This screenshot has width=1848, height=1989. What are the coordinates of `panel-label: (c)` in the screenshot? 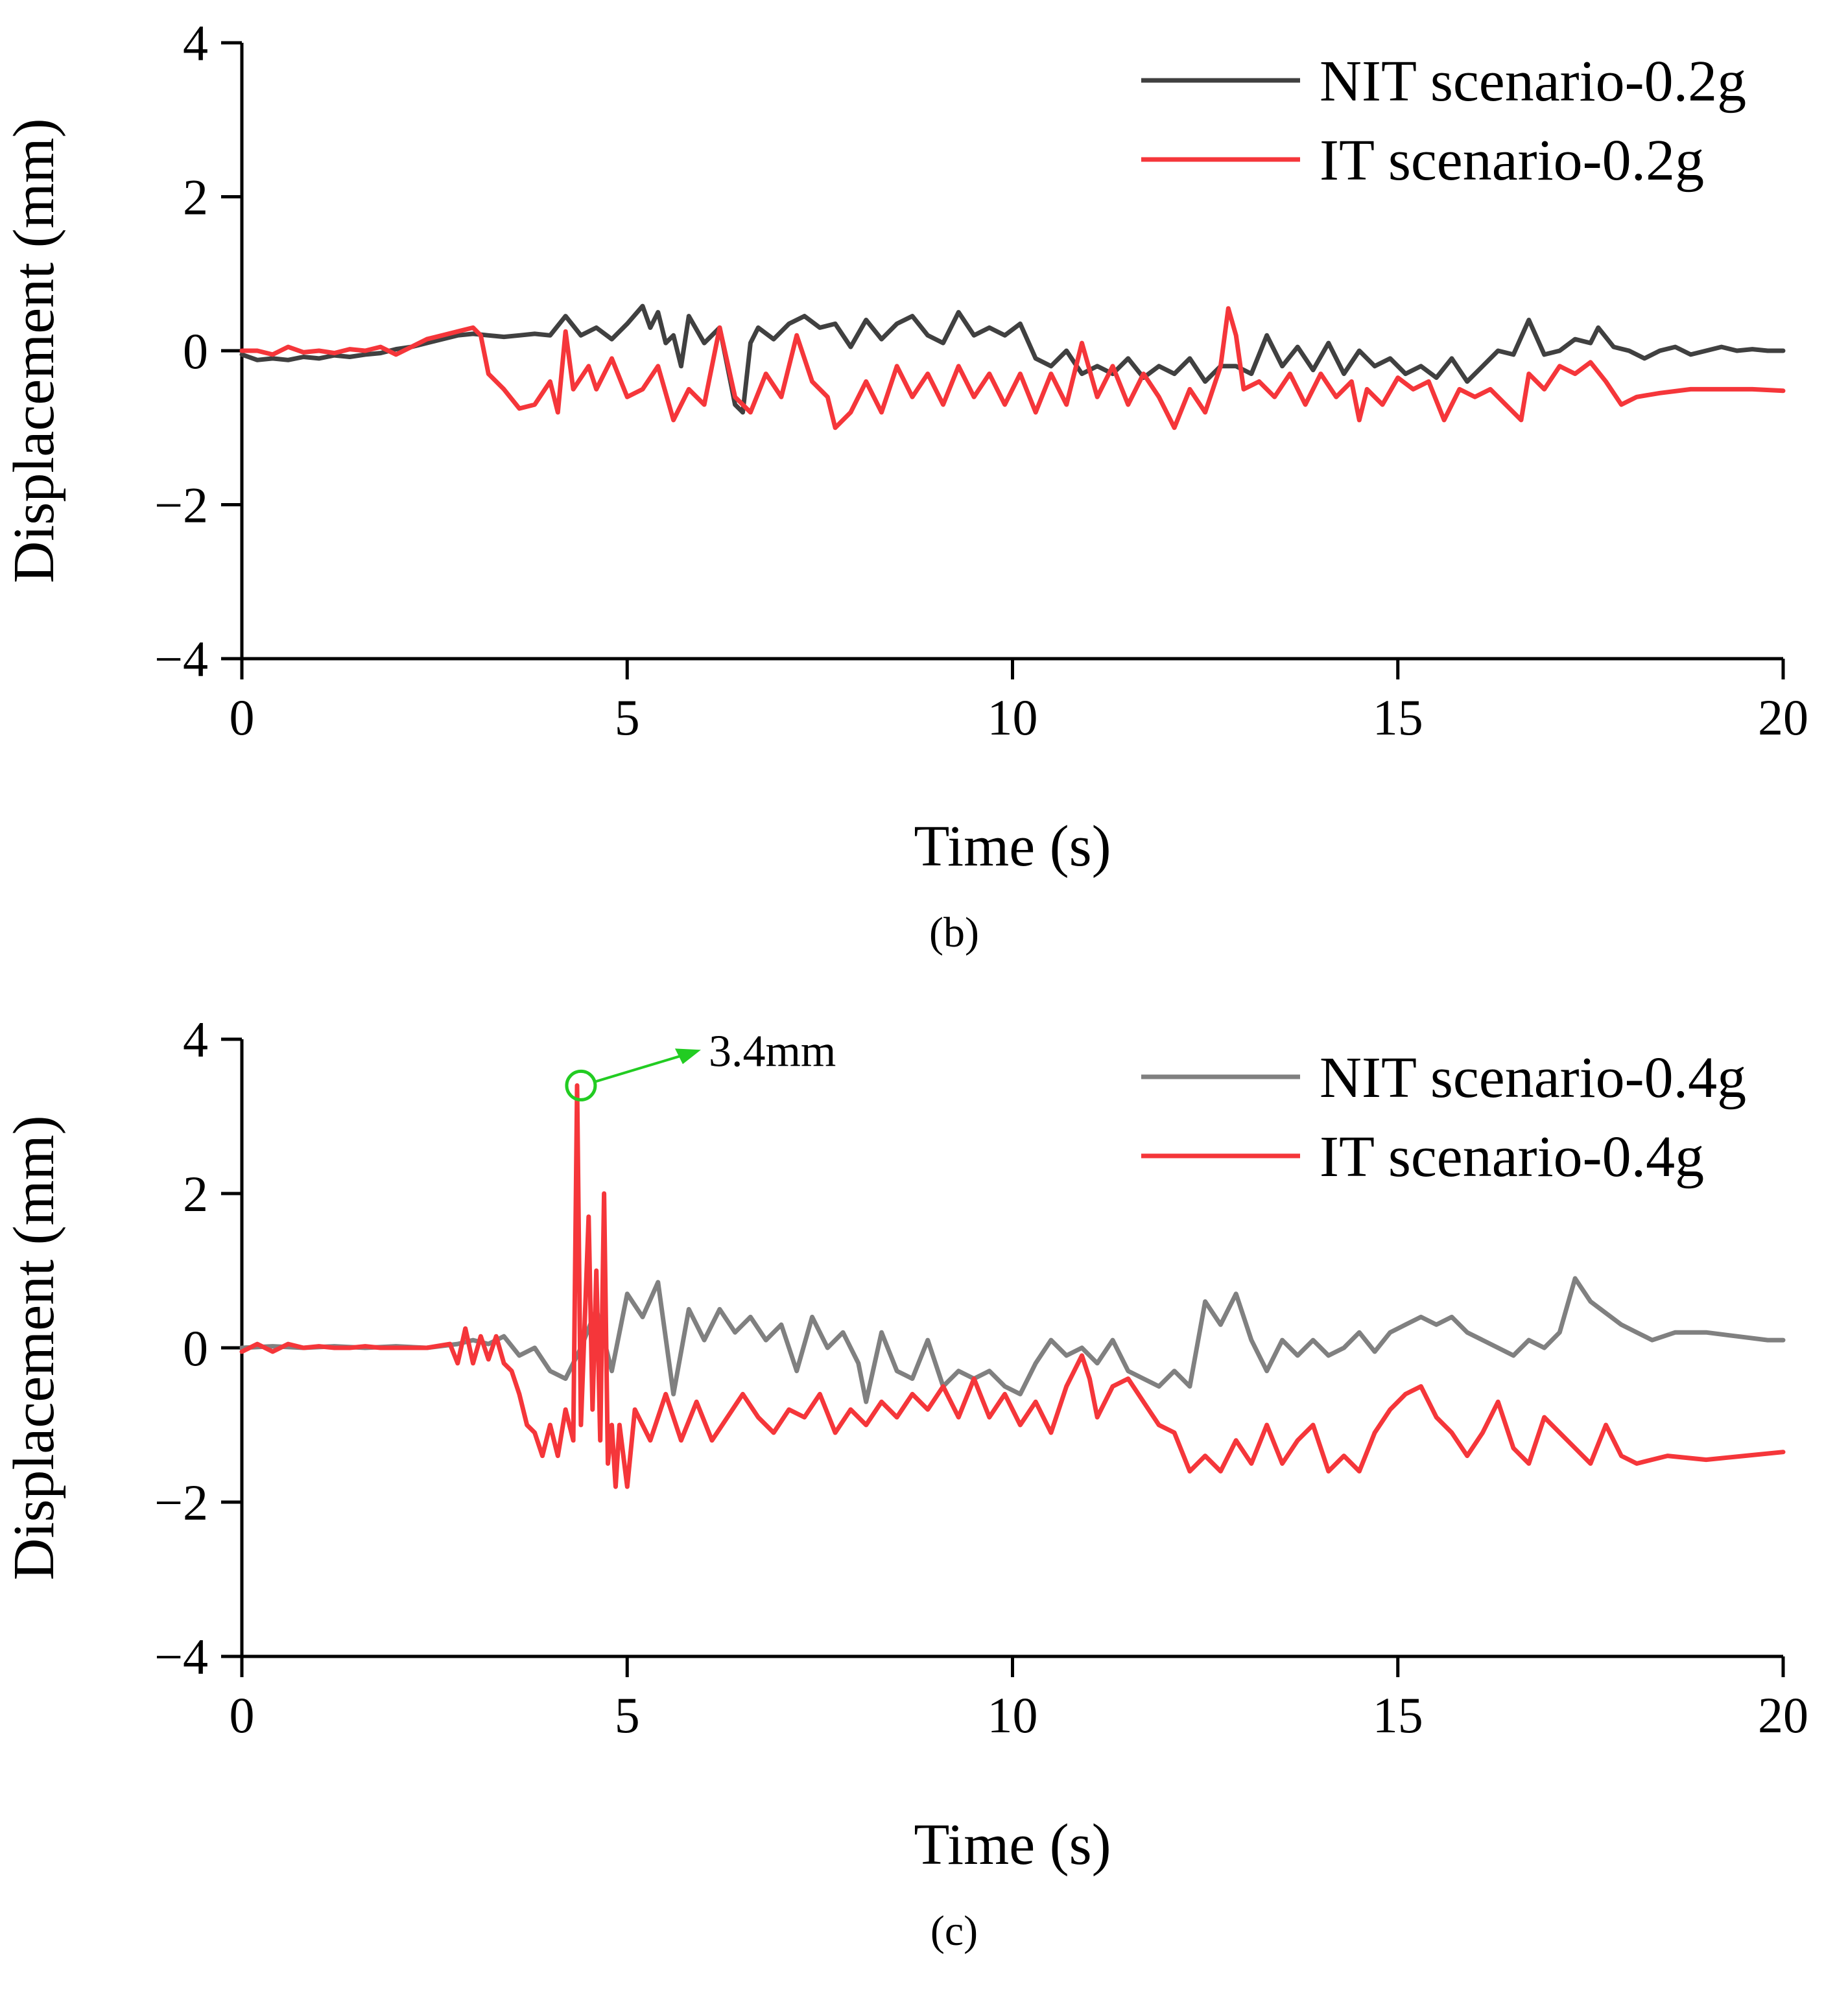 It's located at (954, 1931).